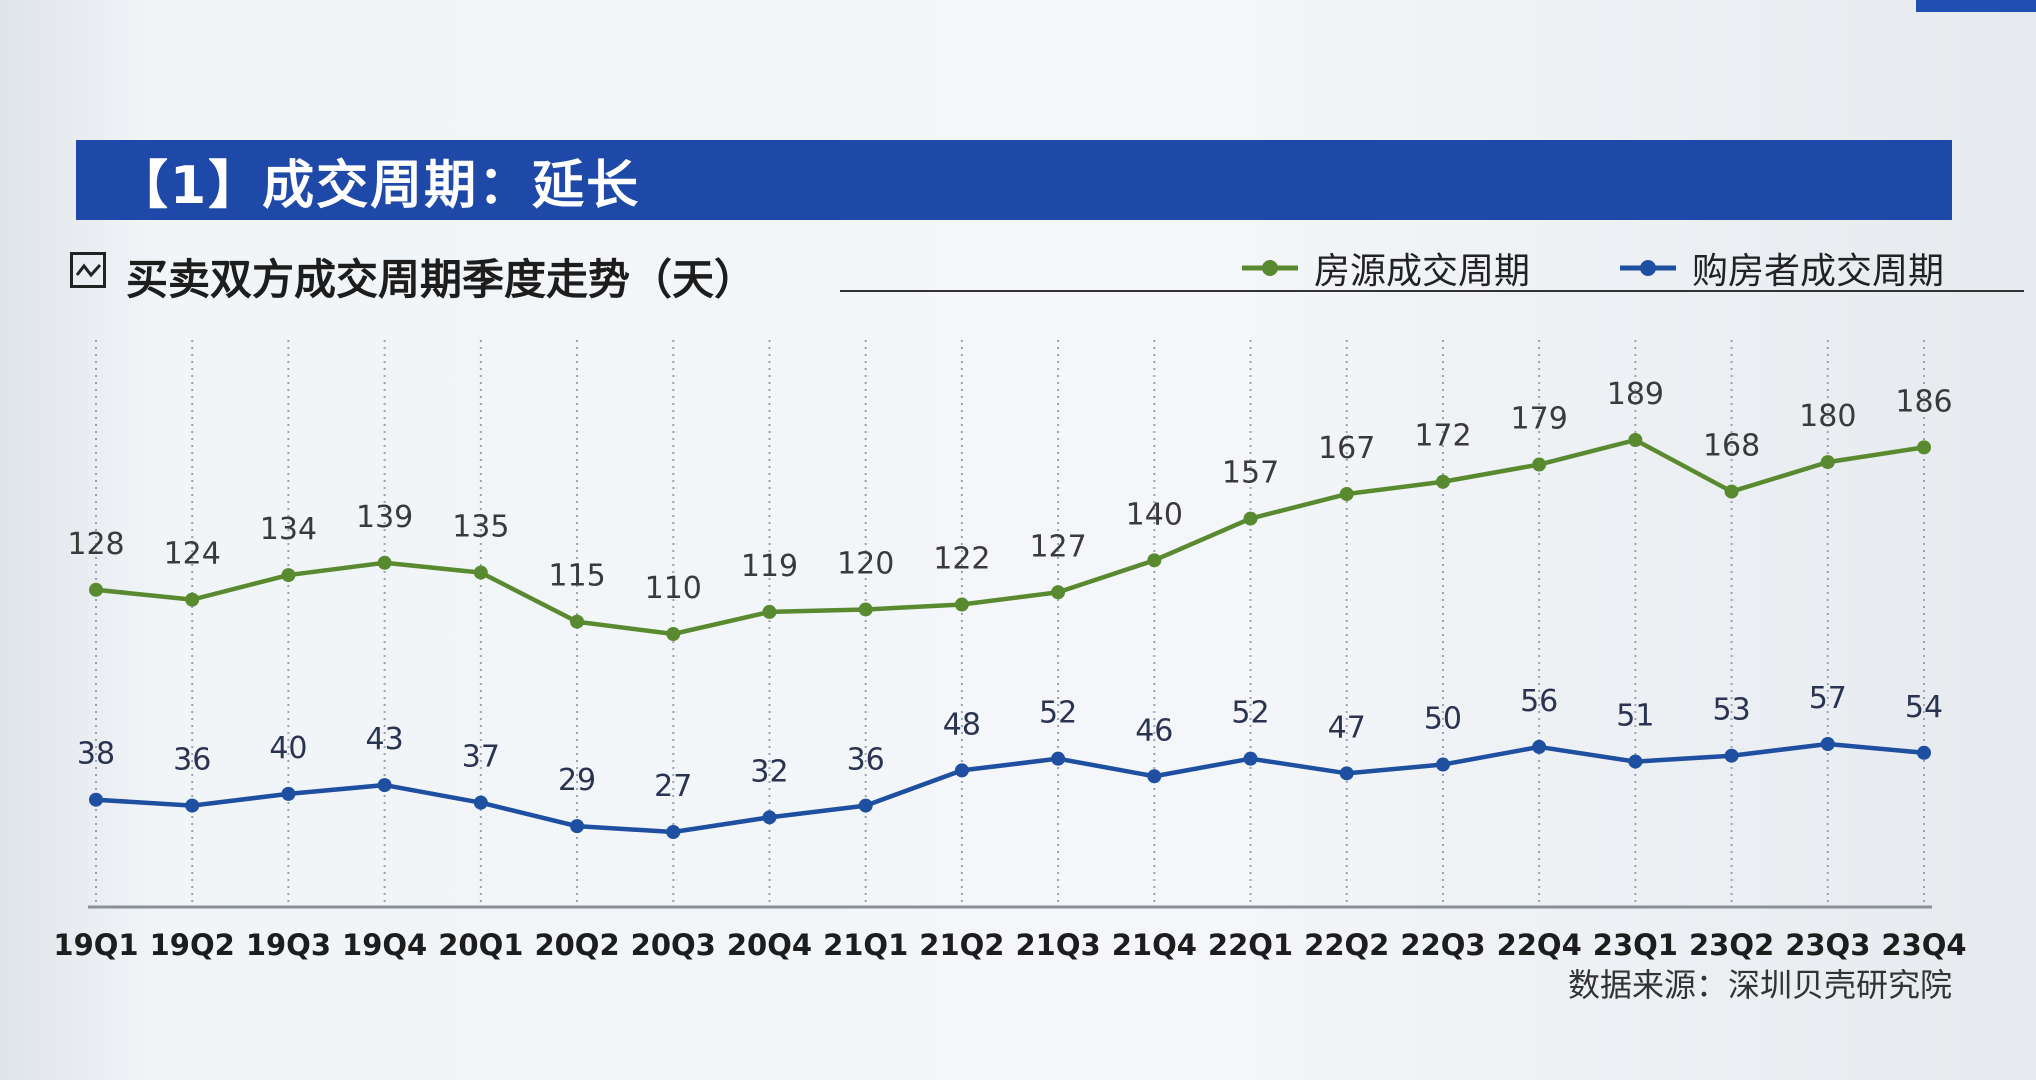 The image size is (2036, 1080). Describe the element at coordinates (1058, 592) in the screenshot. I see `supply-point-21Q3` at that location.